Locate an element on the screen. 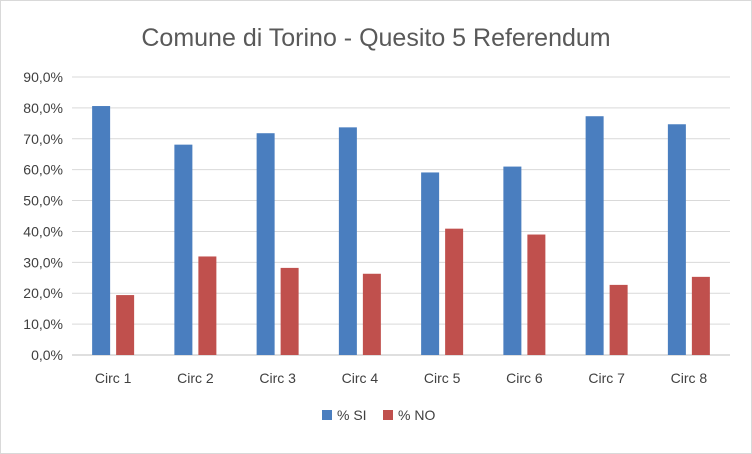 The height and width of the screenshot is (454, 752). y-tick-label: 0,0% is located at coordinates (47, 355).